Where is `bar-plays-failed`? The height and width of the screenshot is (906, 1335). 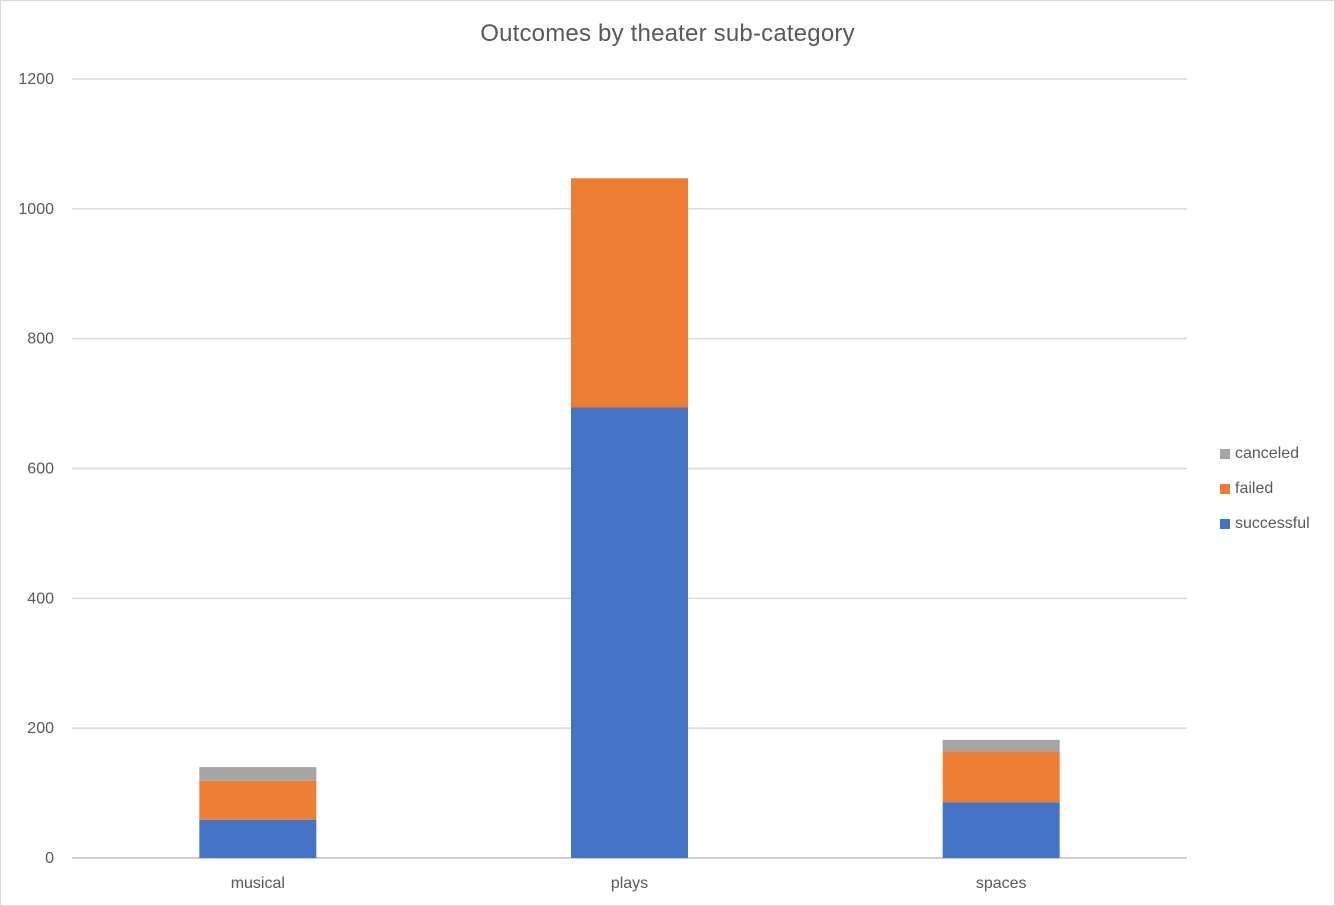 bar-plays-failed is located at coordinates (629, 293).